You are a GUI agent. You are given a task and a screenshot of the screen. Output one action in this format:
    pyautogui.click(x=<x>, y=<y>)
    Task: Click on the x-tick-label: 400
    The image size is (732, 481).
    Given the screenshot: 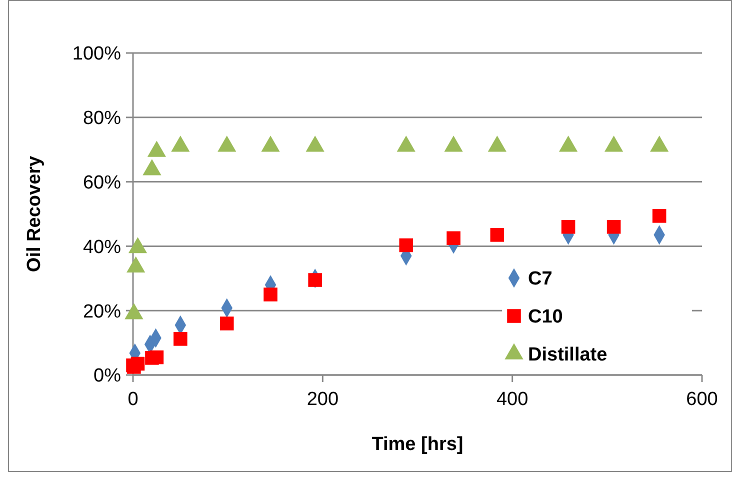 What is the action you would take?
    pyautogui.click(x=512, y=399)
    